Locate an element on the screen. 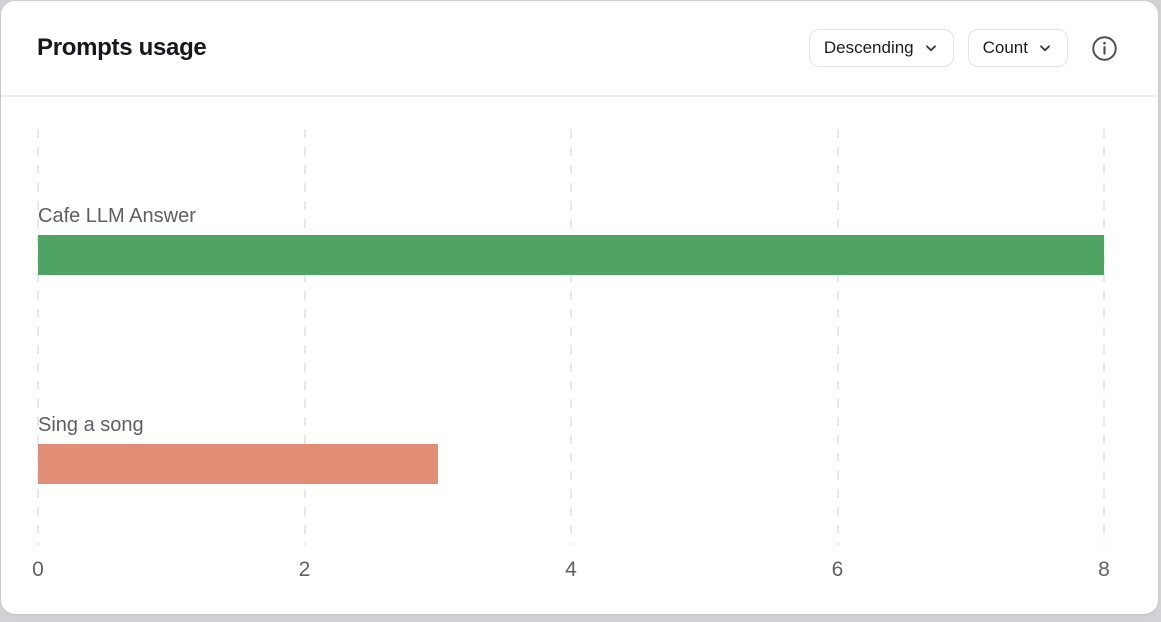  header-controls: Descending Count is located at coordinates (963, 48).